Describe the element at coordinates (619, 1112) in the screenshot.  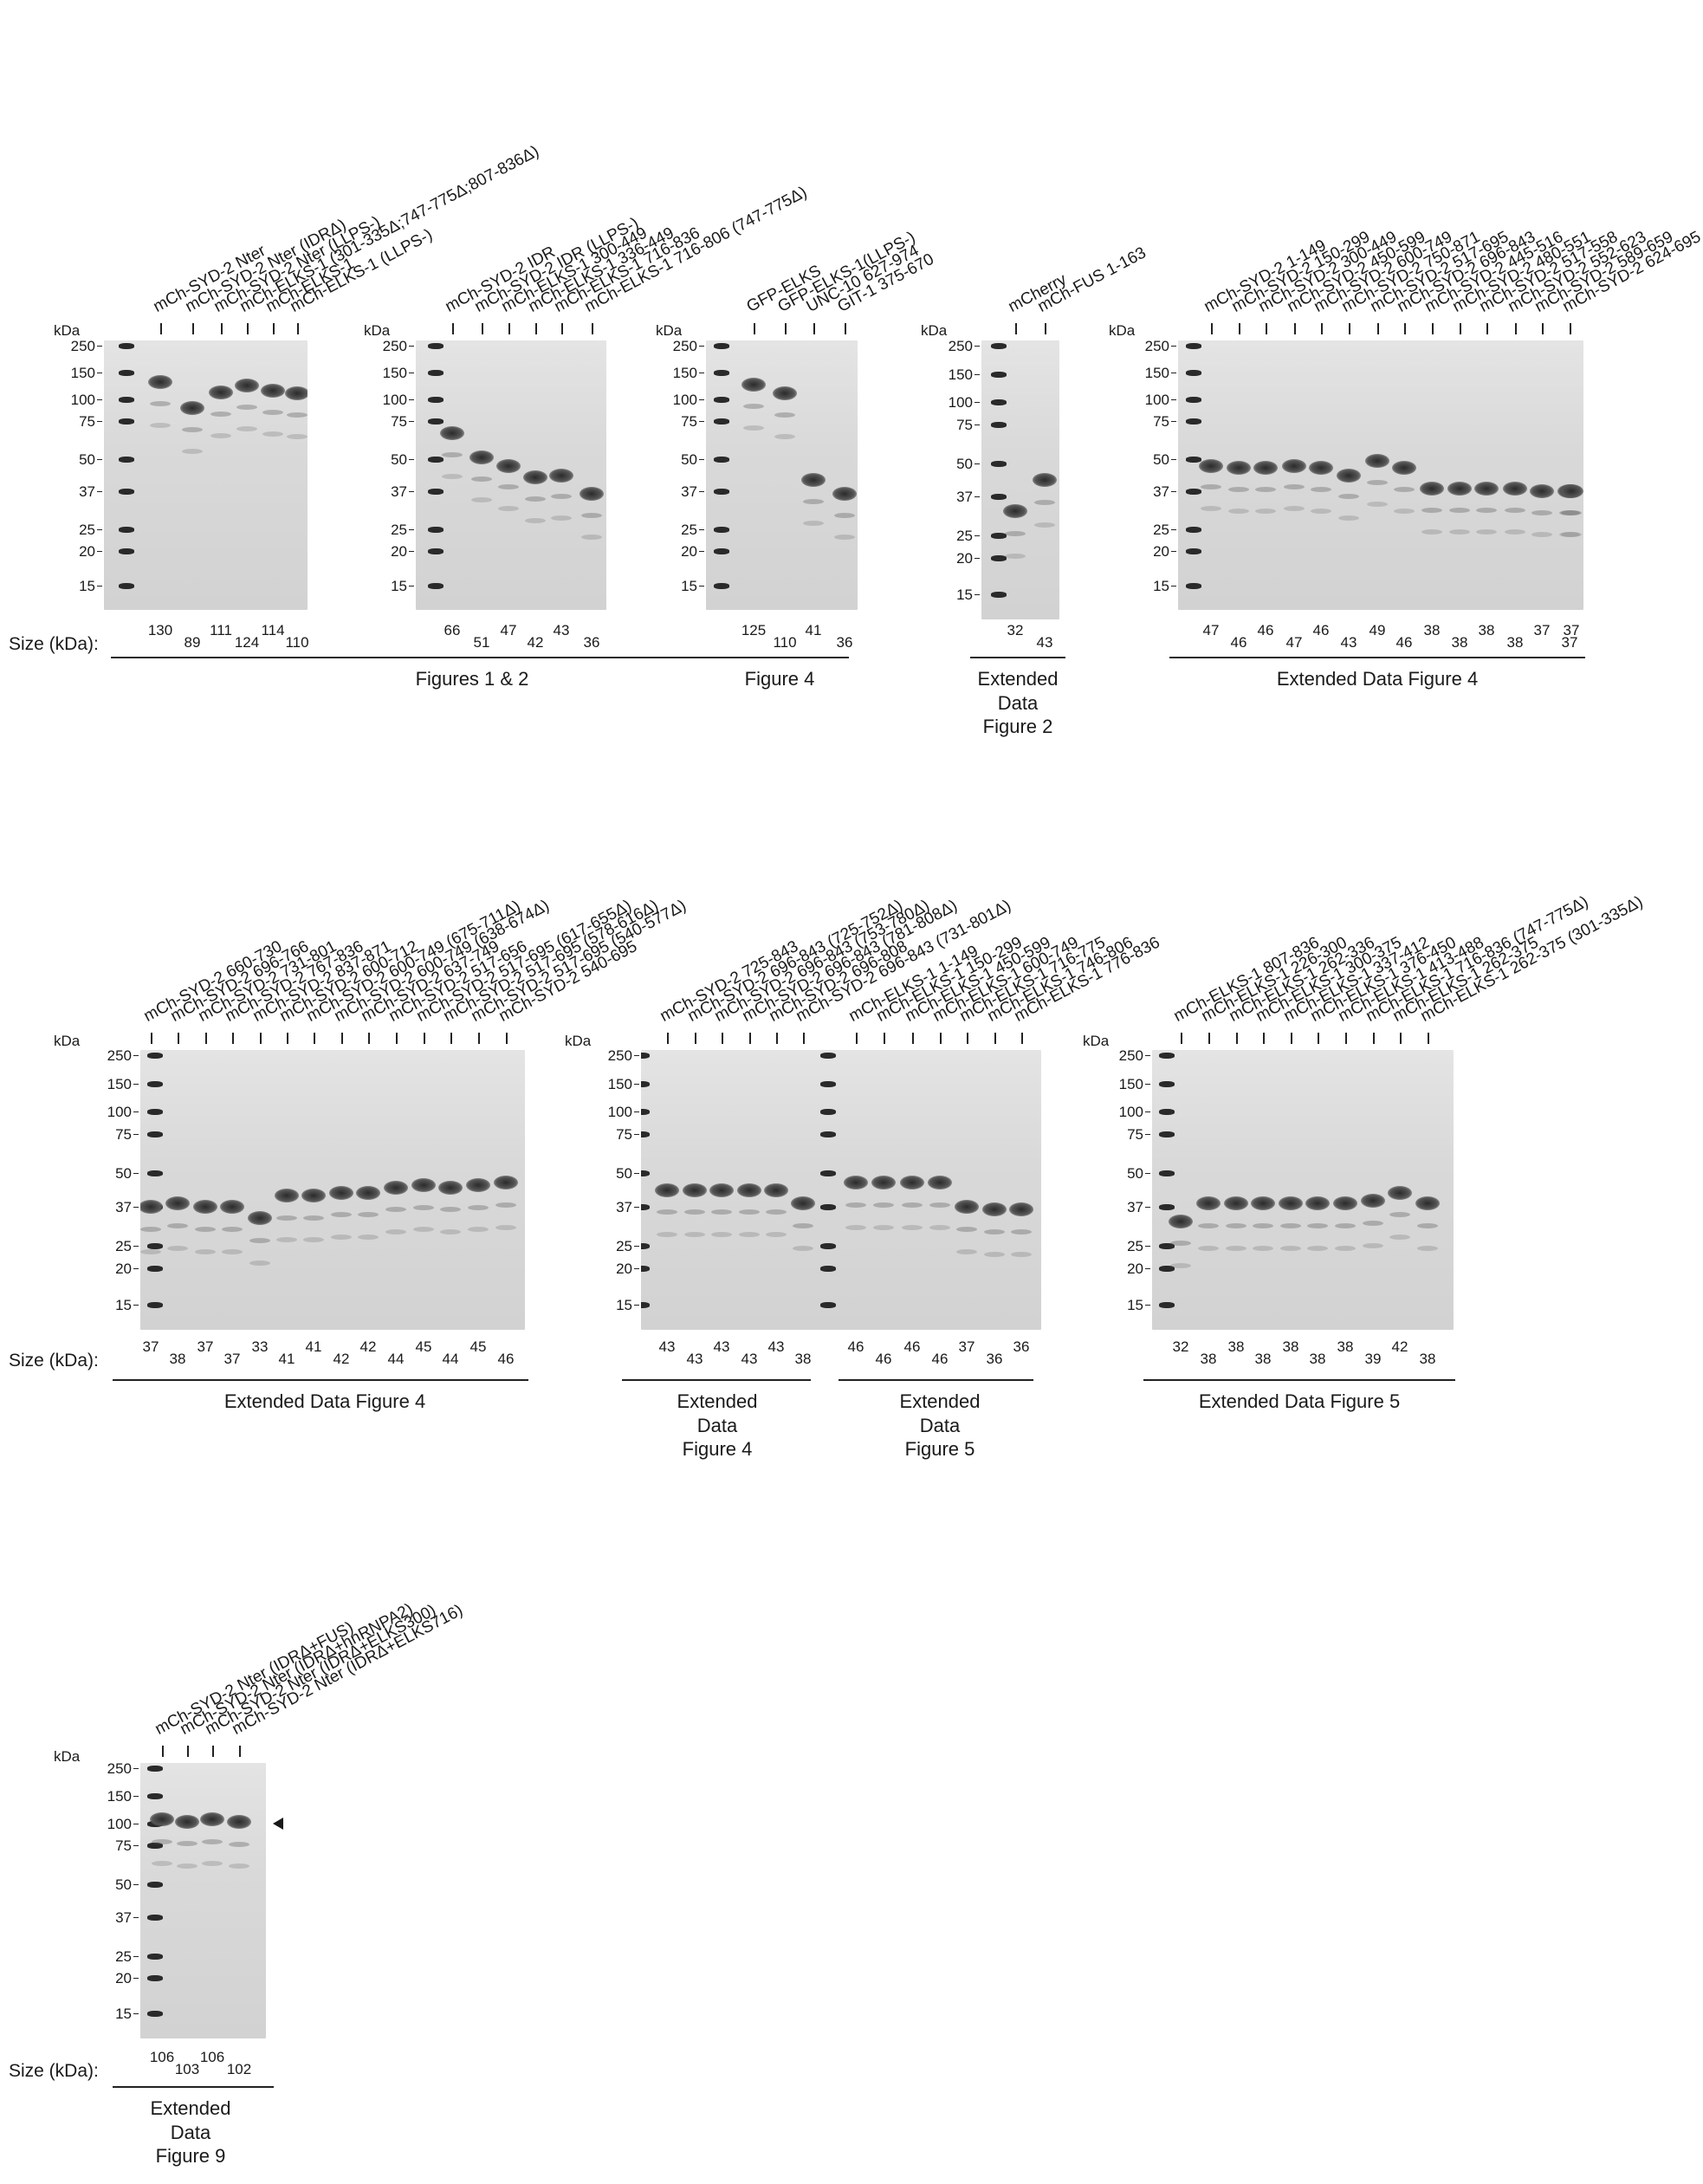
I see `marker-label-100: 100` at that location.